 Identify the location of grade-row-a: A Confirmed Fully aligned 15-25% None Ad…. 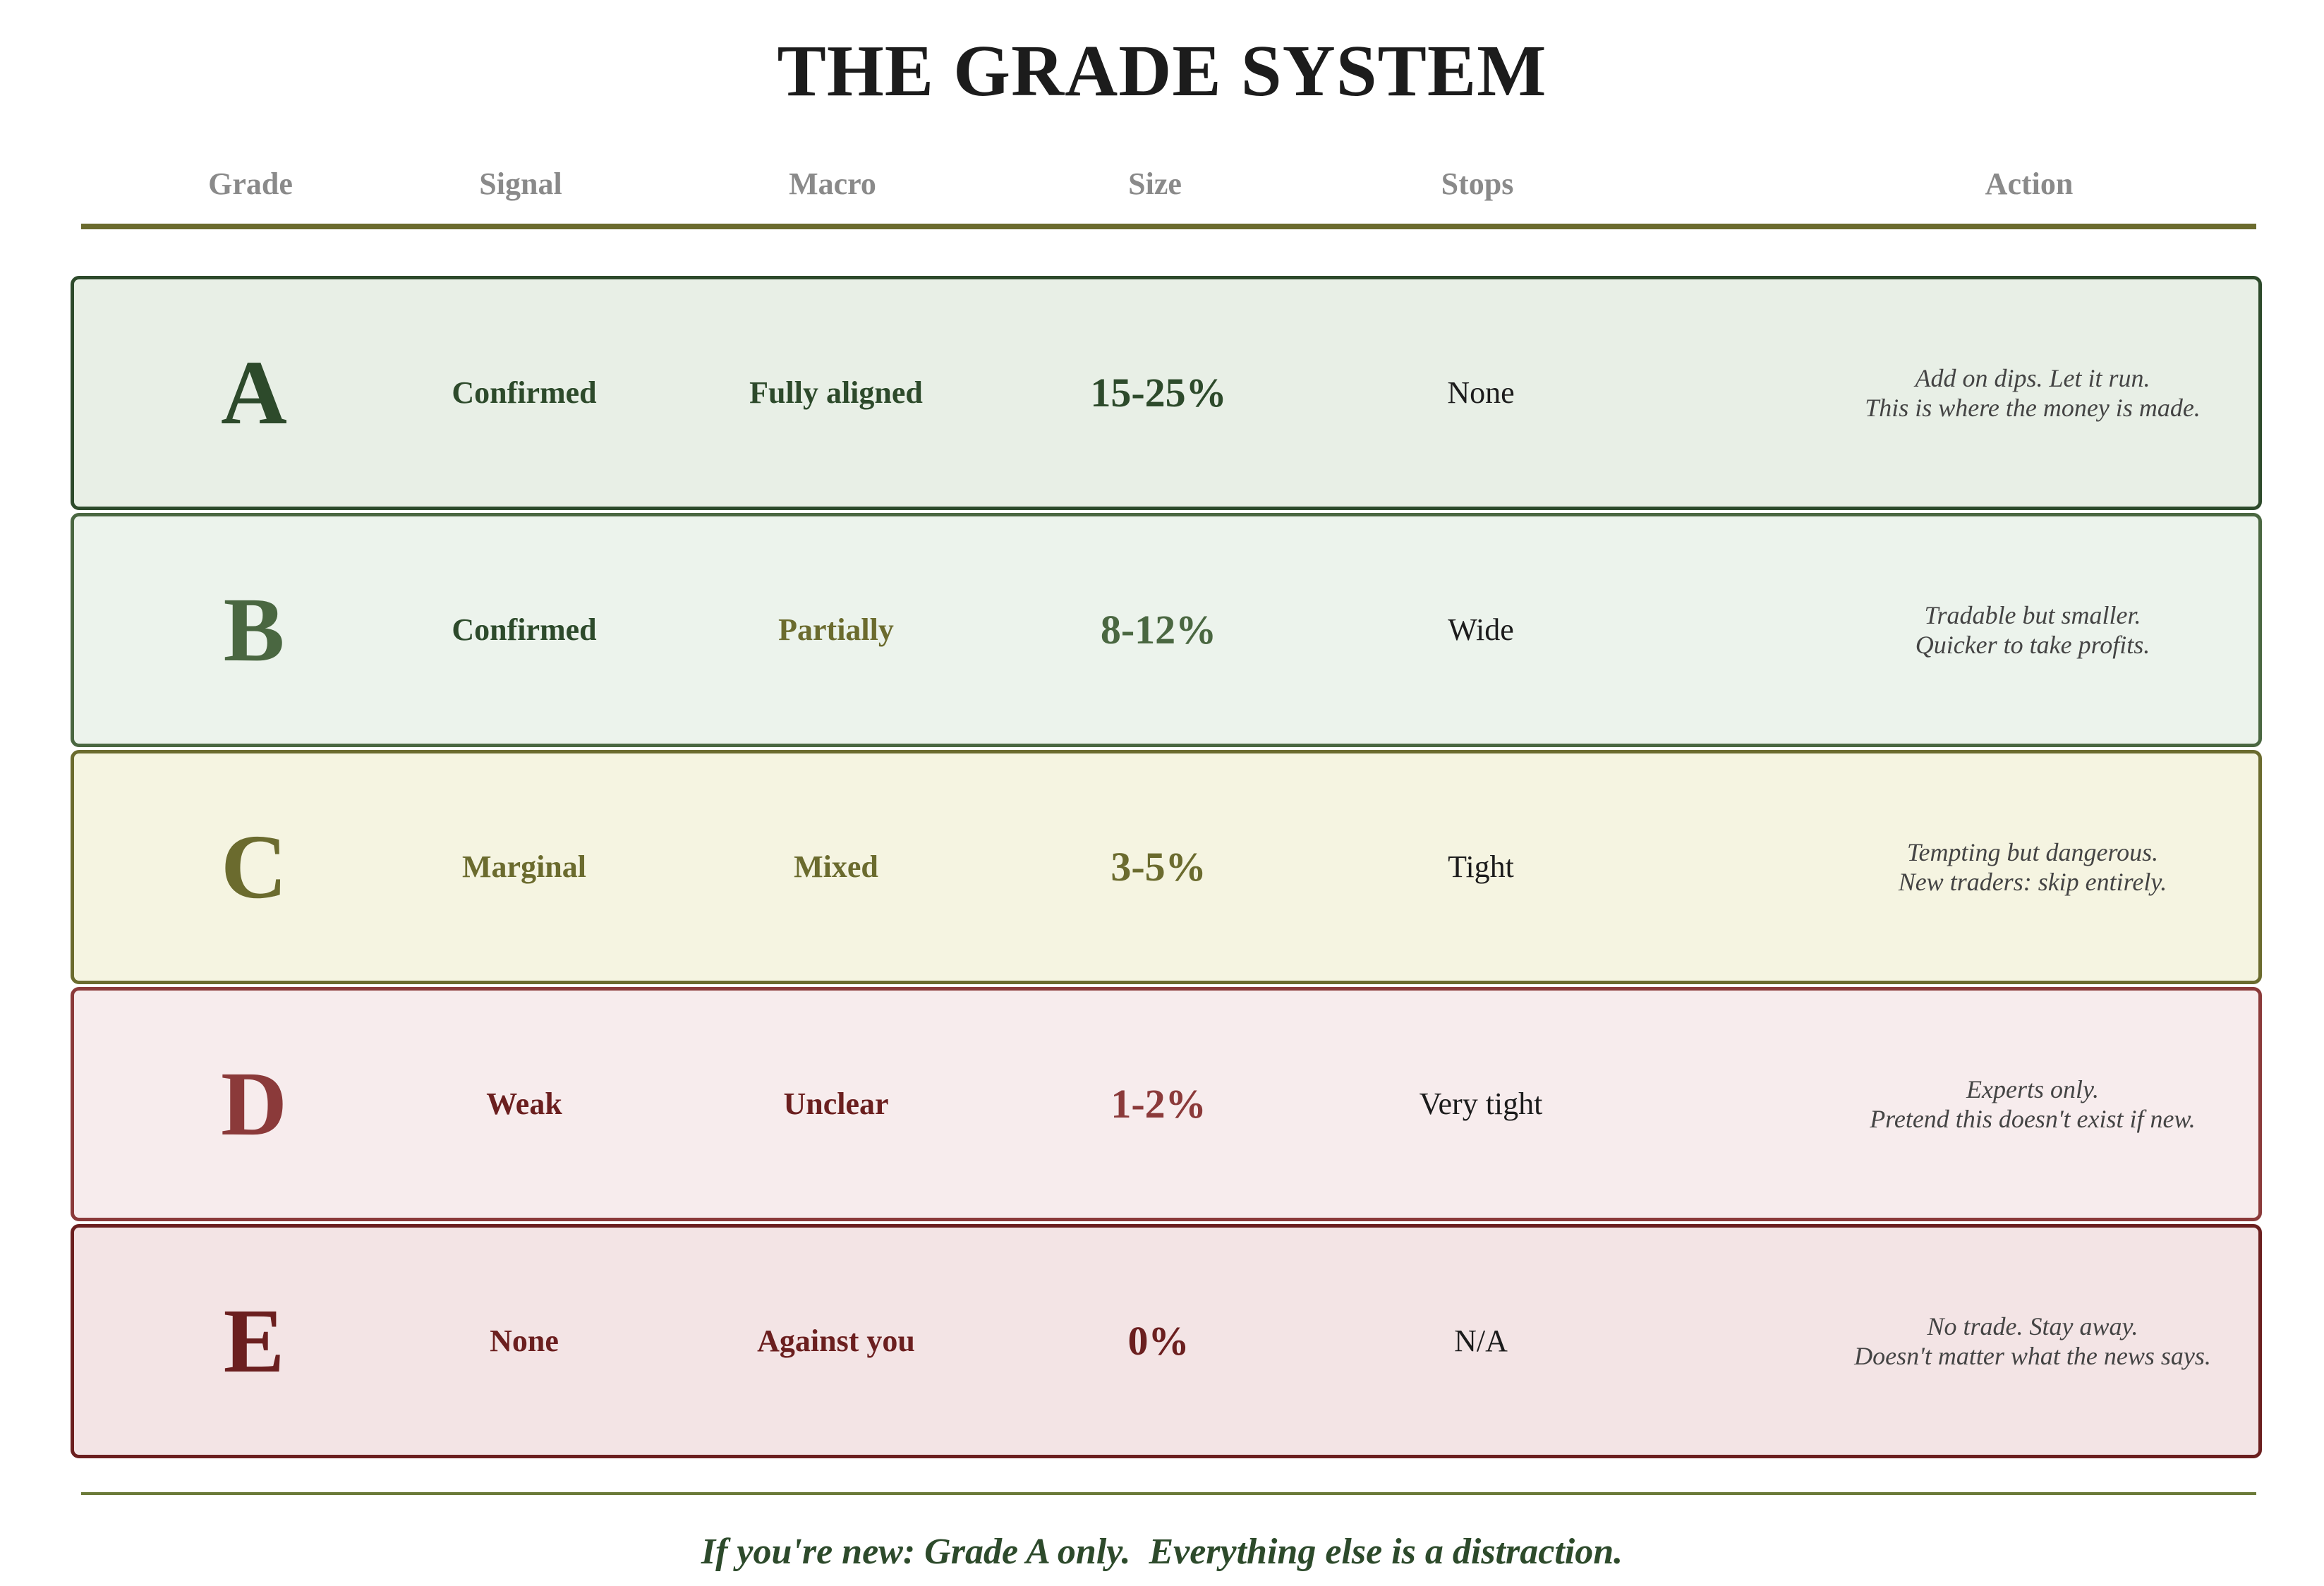
(1166, 393).